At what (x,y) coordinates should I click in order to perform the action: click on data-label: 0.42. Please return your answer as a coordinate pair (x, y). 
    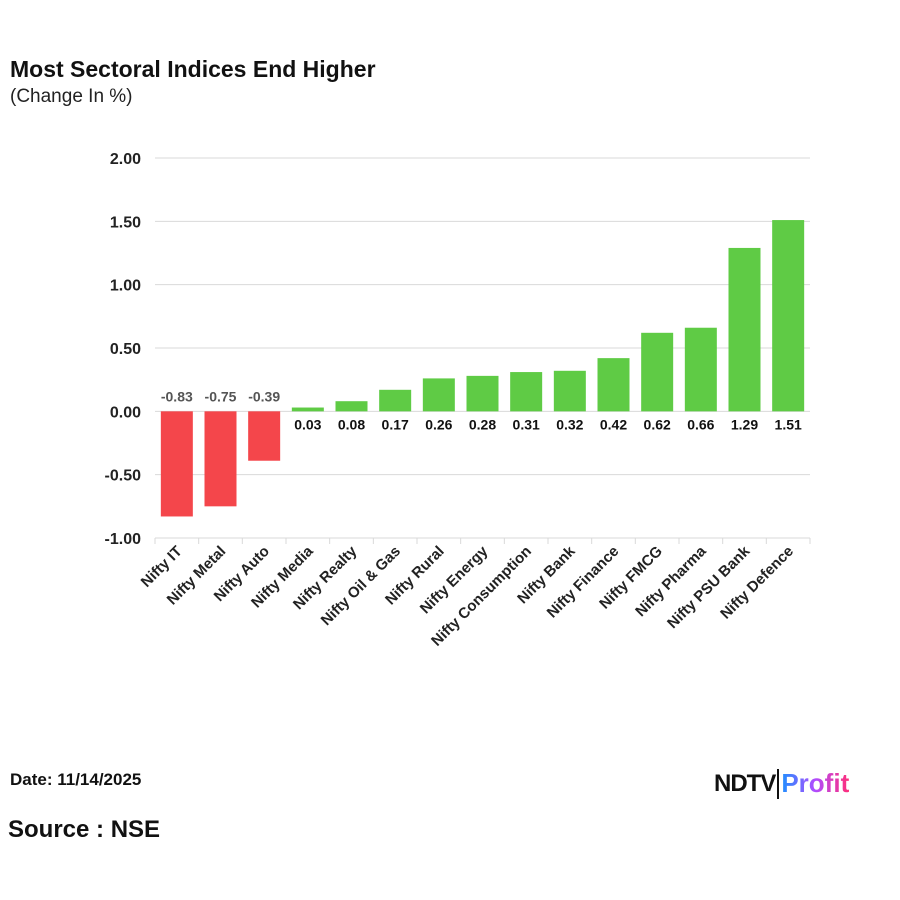
    Looking at the image, I should click on (613, 424).